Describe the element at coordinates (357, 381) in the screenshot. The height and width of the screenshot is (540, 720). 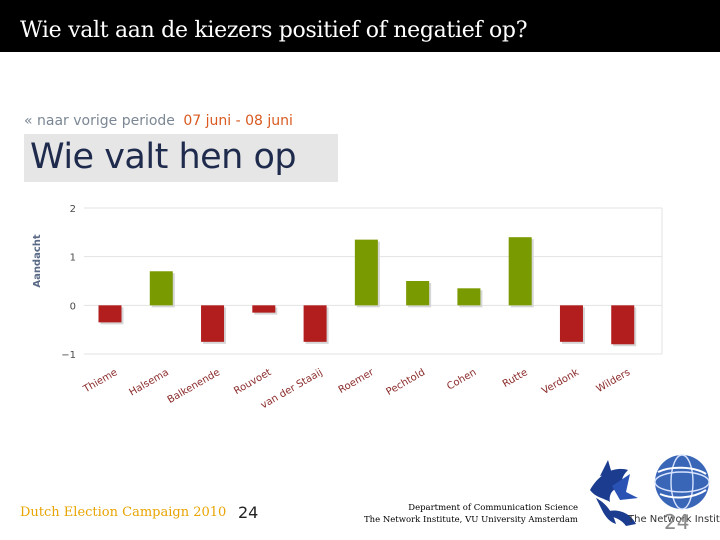
I see `x-tick-label: Roemer` at that location.